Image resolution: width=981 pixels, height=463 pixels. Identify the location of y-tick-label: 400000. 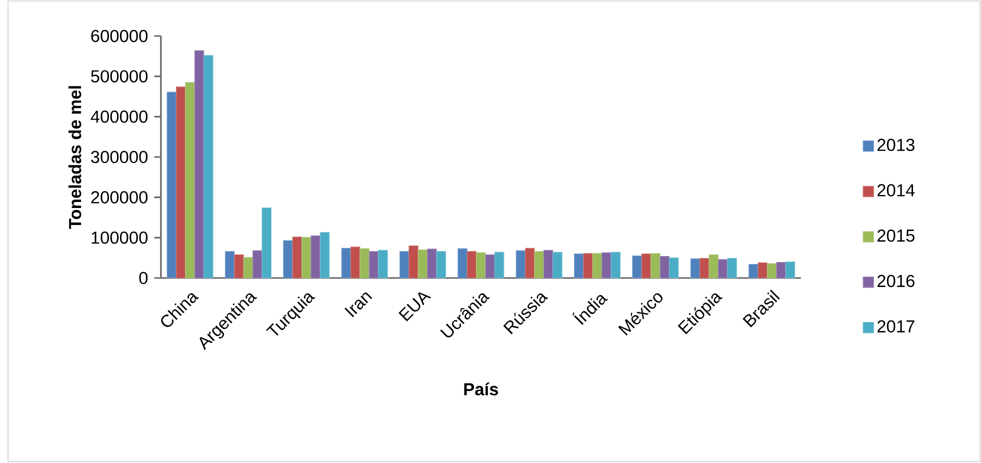
(119, 116).